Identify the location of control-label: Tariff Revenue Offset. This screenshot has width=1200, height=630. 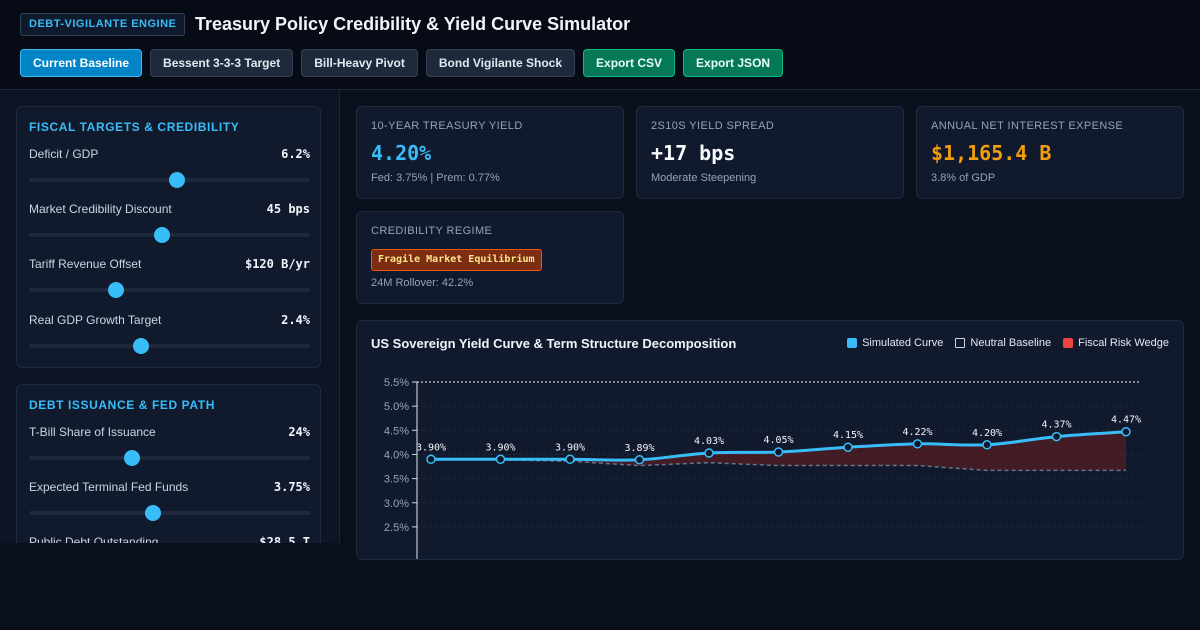
(85, 264).